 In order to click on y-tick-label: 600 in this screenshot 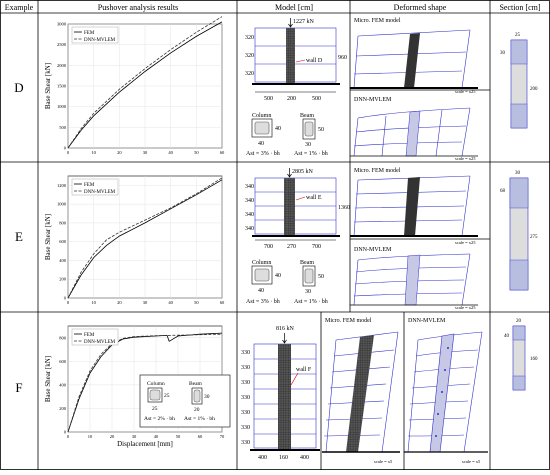, I will do `click(63, 361)`.